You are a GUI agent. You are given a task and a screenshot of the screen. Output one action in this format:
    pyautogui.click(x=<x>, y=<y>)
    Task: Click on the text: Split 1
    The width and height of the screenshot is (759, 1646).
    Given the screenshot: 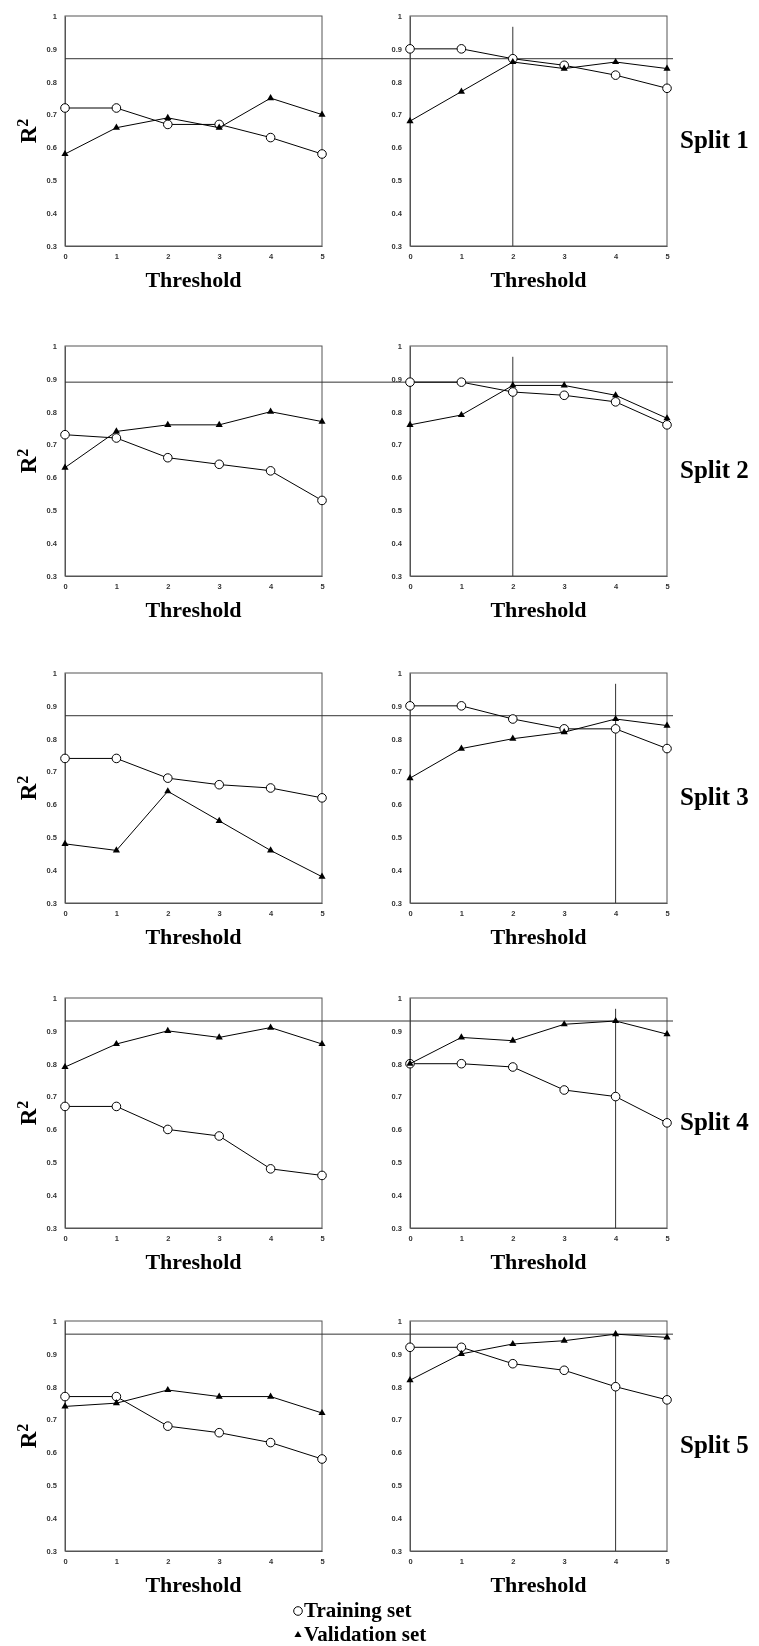 What is the action you would take?
    pyautogui.click(x=714, y=140)
    